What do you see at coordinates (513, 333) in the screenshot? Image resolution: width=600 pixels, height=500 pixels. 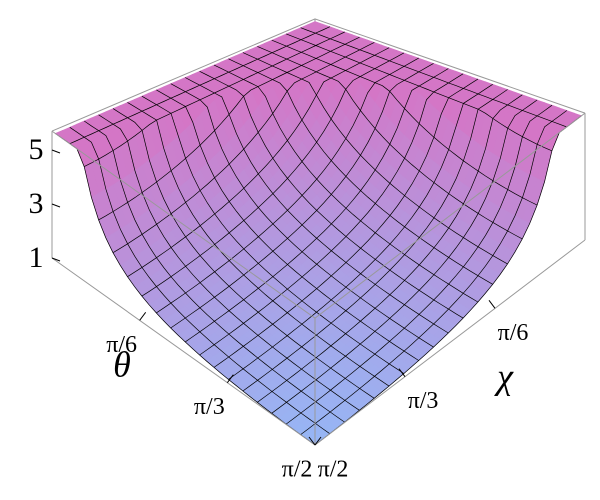 I see `y-tick-label: π/6` at bounding box center [513, 333].